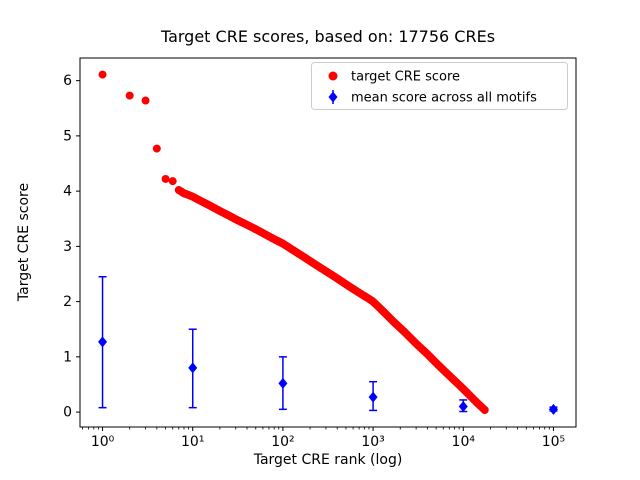 The width and height of the screenshot is (640, 480). What do you see at coordinates (67, 302) in the screenshot?
I see `y-tick-label: 2` at bounding box center [67, 302].